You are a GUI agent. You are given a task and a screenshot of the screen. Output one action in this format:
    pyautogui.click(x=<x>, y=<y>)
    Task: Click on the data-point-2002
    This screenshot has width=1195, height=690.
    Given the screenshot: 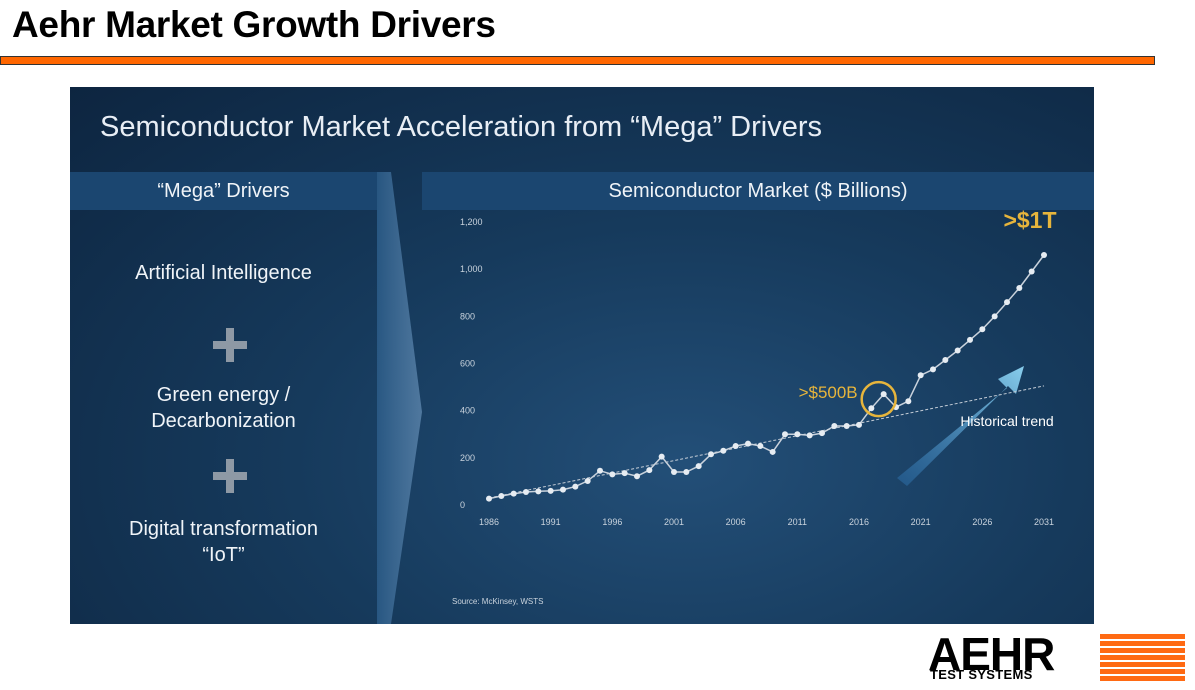 What is the action you would take?
    pyautogui.click(x=686, y=471)
    